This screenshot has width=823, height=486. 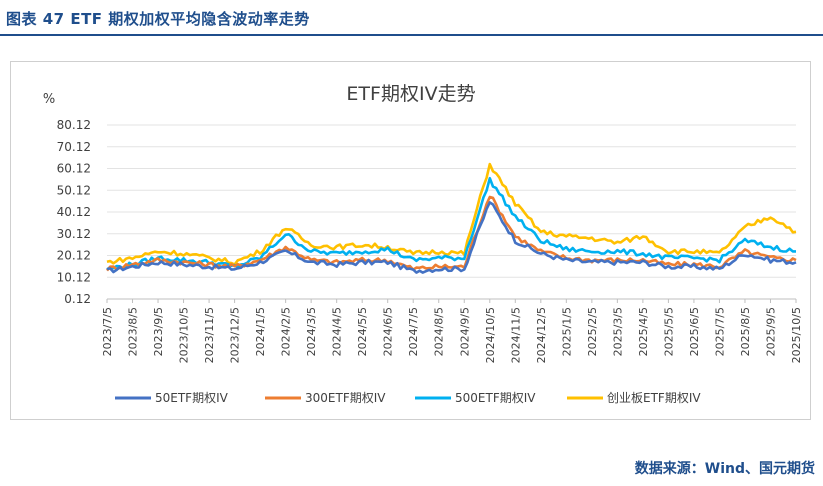 I want to click on y-axis-unit: %, so click(x=49, y=99).